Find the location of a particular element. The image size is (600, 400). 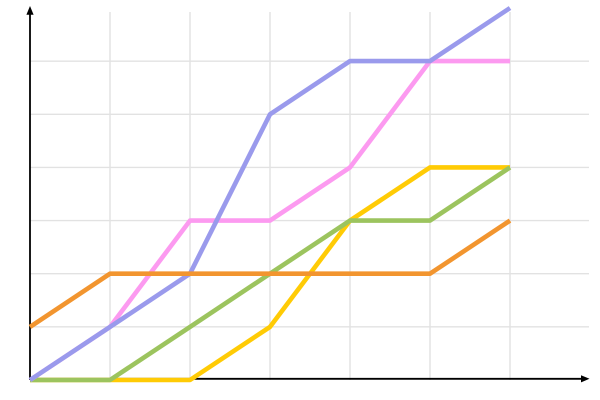

x-axis-arrowhead is located at coordinates (585, 379).